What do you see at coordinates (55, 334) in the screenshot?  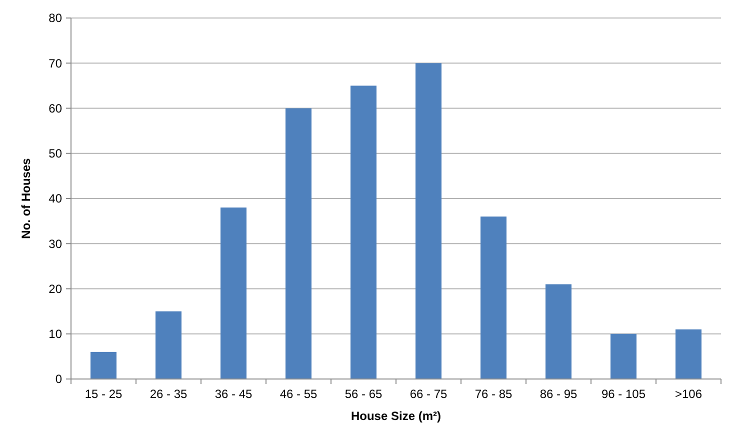 I see `y-tick-label: 10` at bounding box center [55, 334].